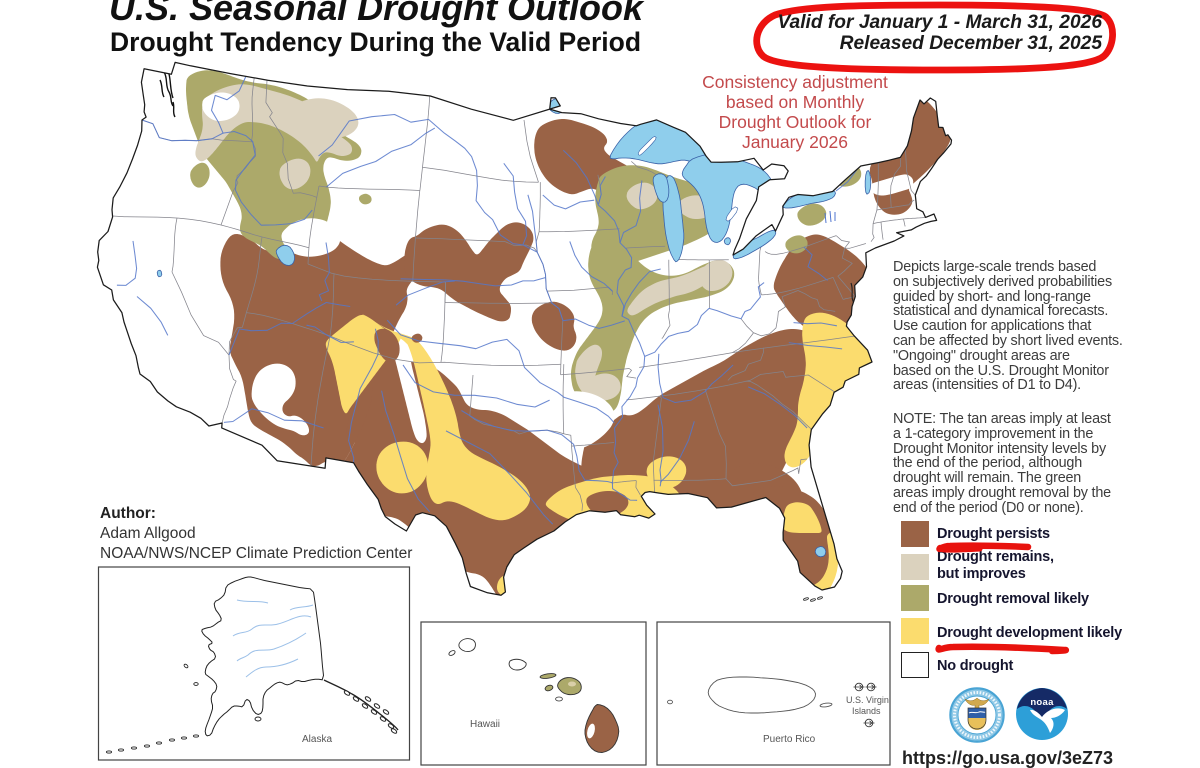 This screenshot has height=768, width=1200. Describe the element at coordinates (485, 724) in the screenshot. I see `svg-text: Hawaii` at that location.